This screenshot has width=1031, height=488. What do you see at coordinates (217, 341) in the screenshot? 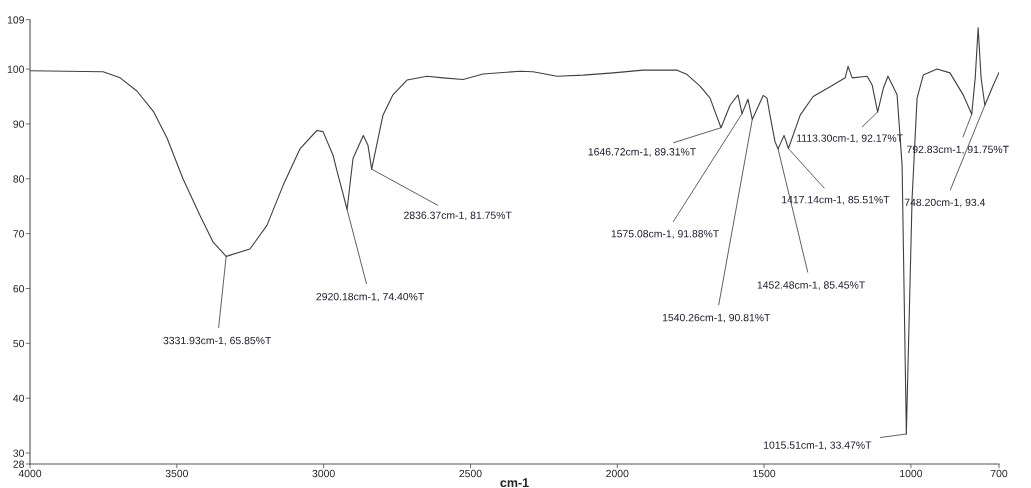
I see `annotation: 3331.93cm-1, 65.85%T` at bounding box center [217, 341].